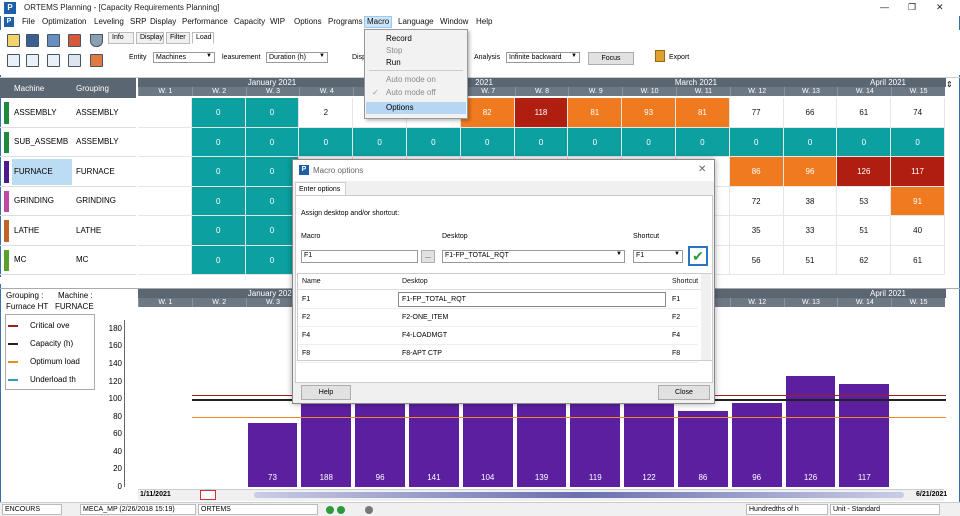 The height and width of the screenshot is (516, 960). I want to click on load-cell: 53, so click(864, 201).